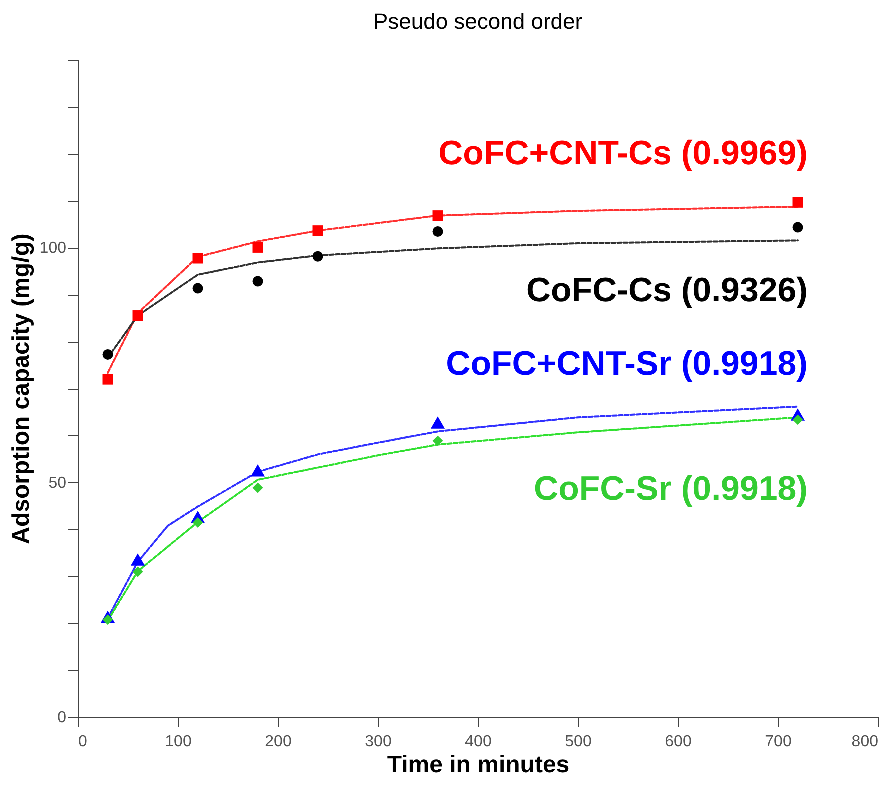  I want to click on y-tick-label: 100, so click(53, 249).